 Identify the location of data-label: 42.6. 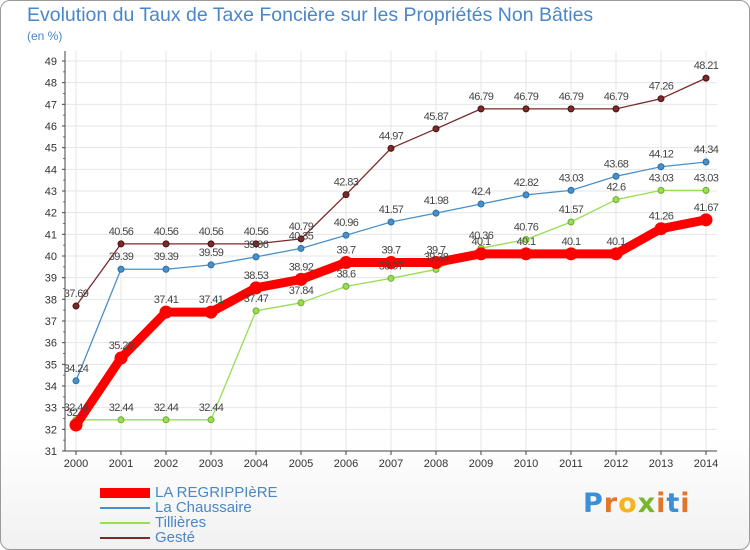
(615, 188).